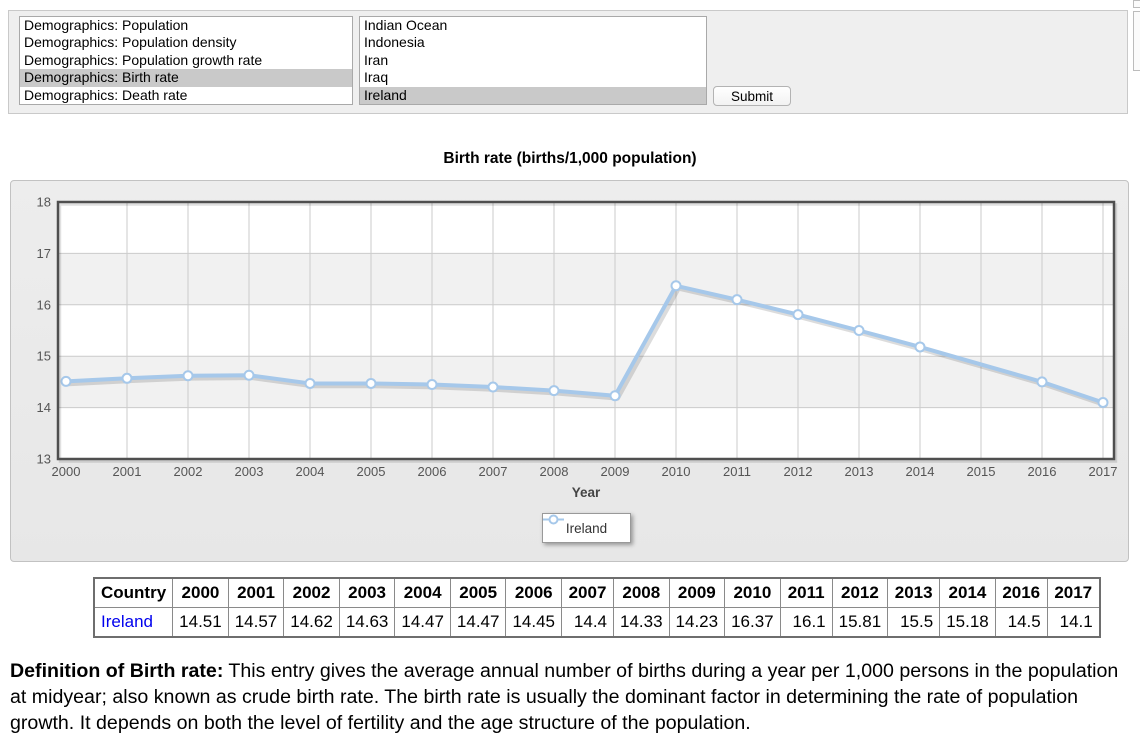 The image size is (1140, 750). What do you see at coordinates (641, 592) in the screenshot?
I see `table-header-cell: 2008` at bounding box center [641, 592].